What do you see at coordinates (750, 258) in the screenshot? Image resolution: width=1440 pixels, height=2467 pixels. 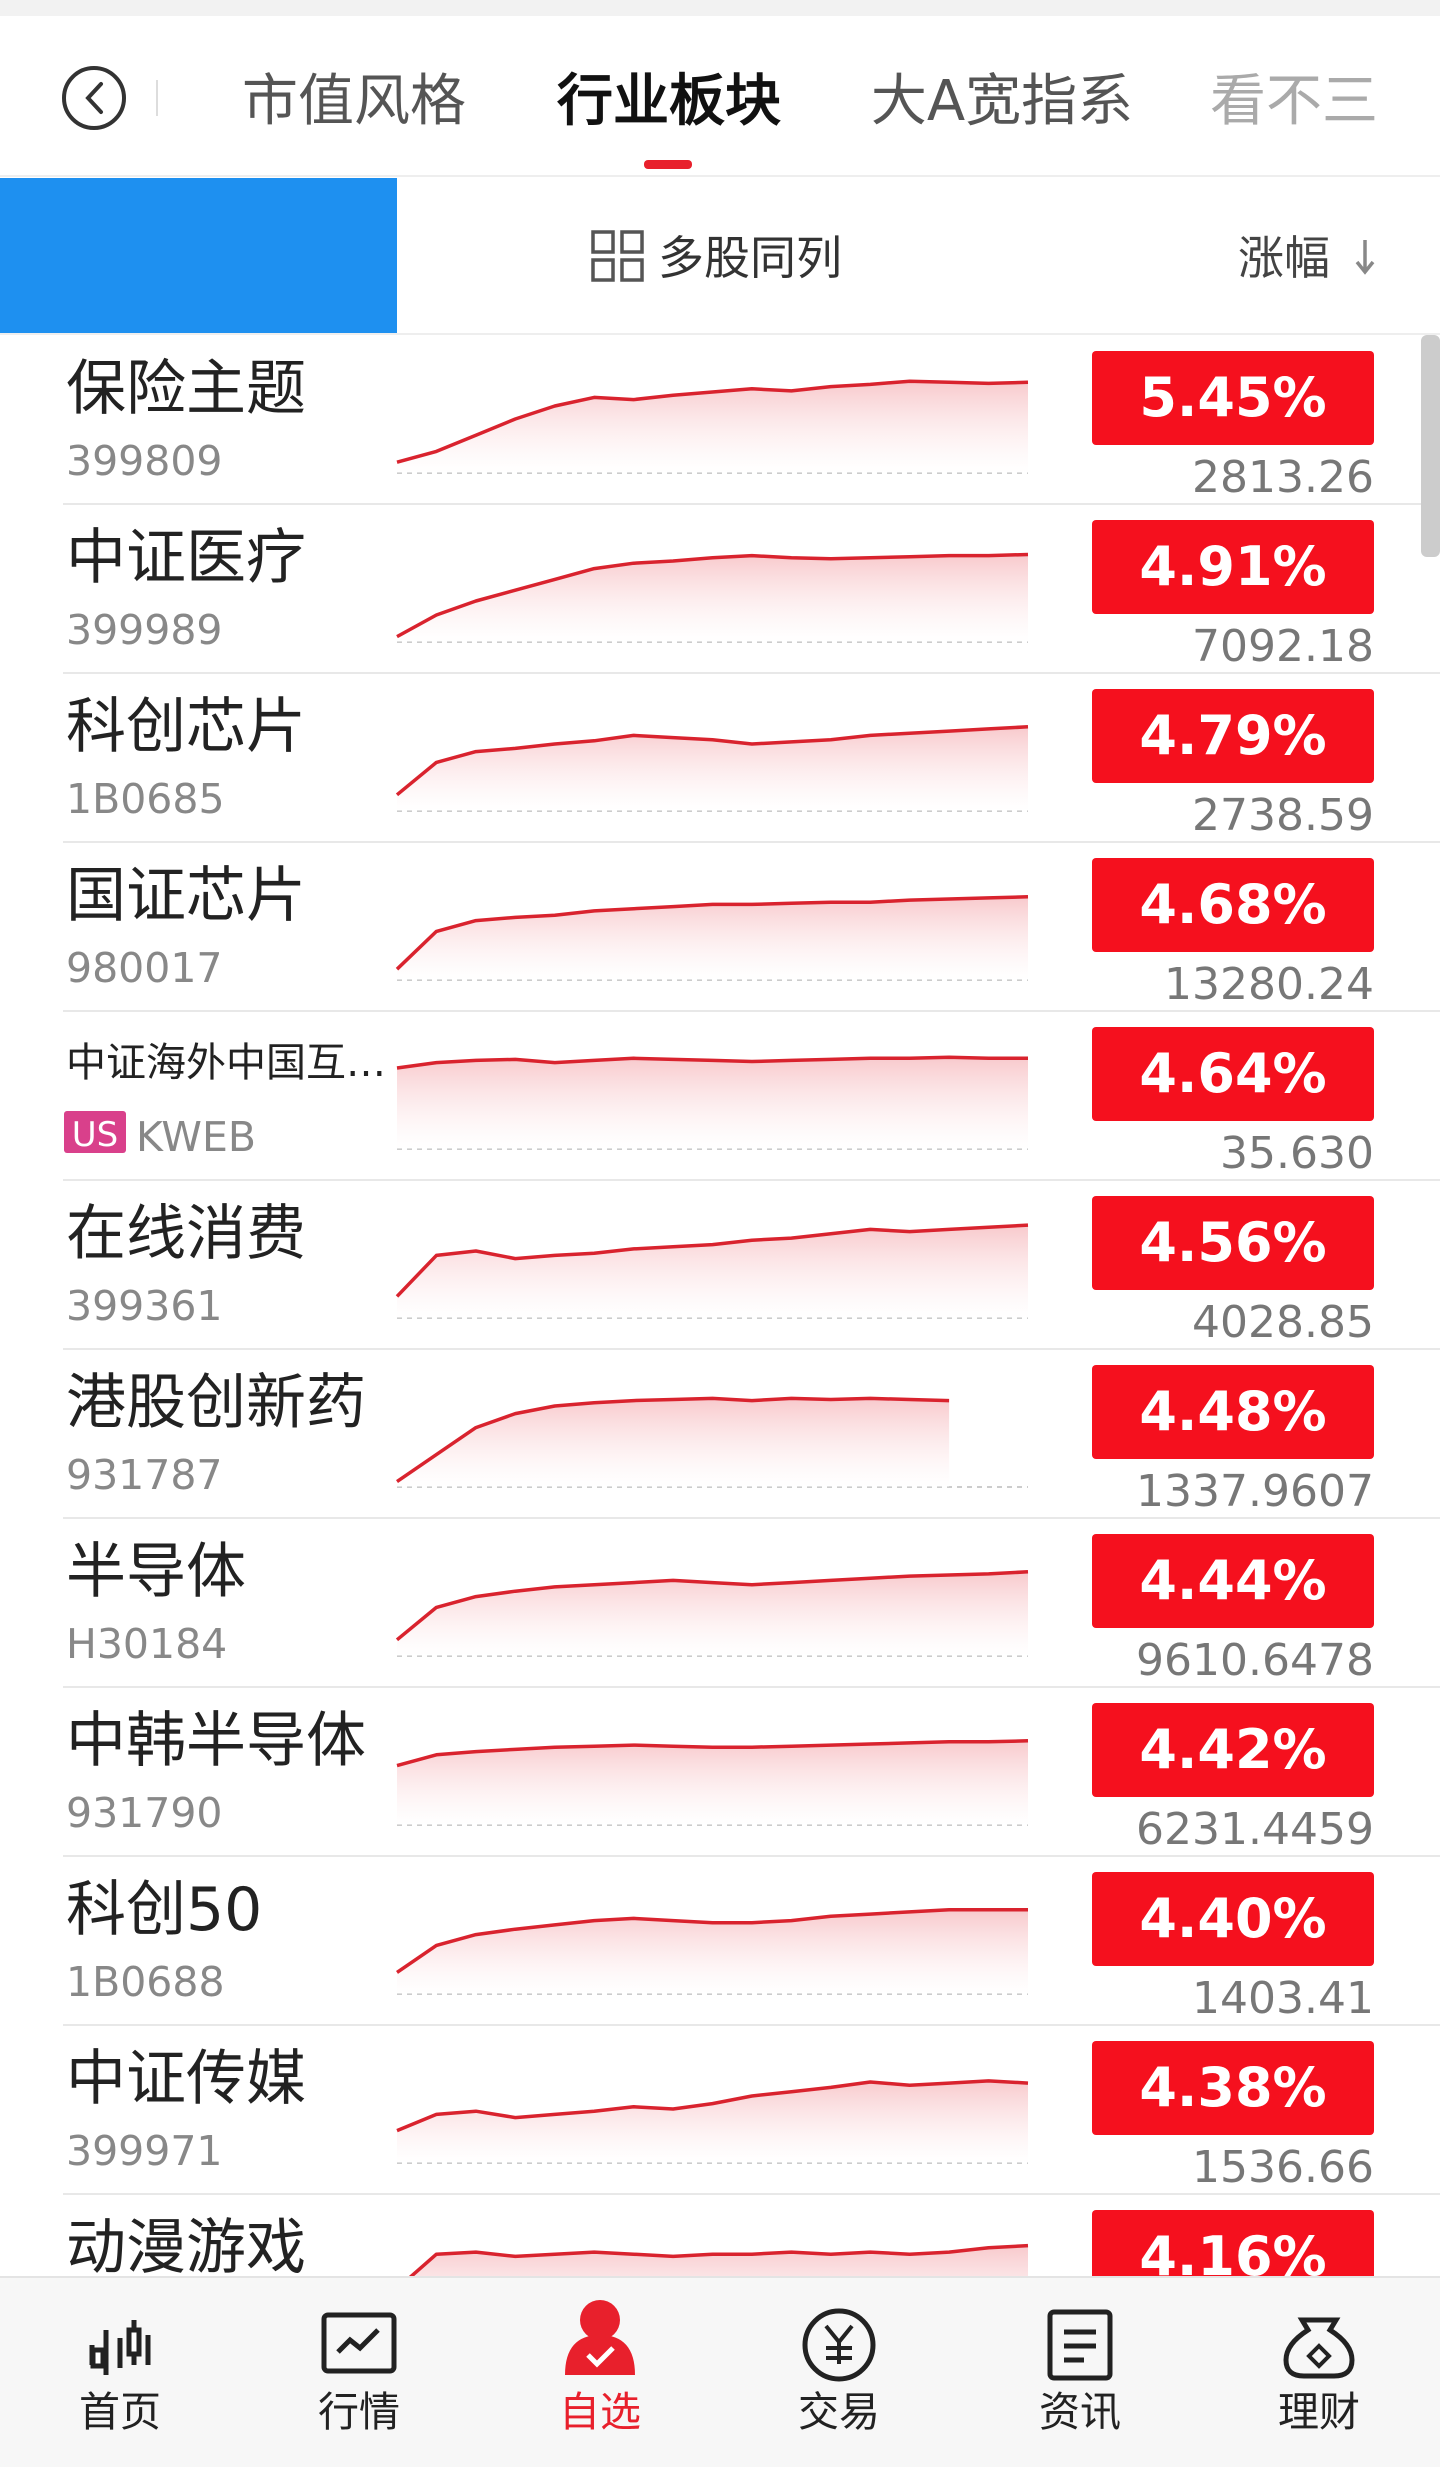 I see `compare-button: 多股同列` at bounding box center [750, 258].